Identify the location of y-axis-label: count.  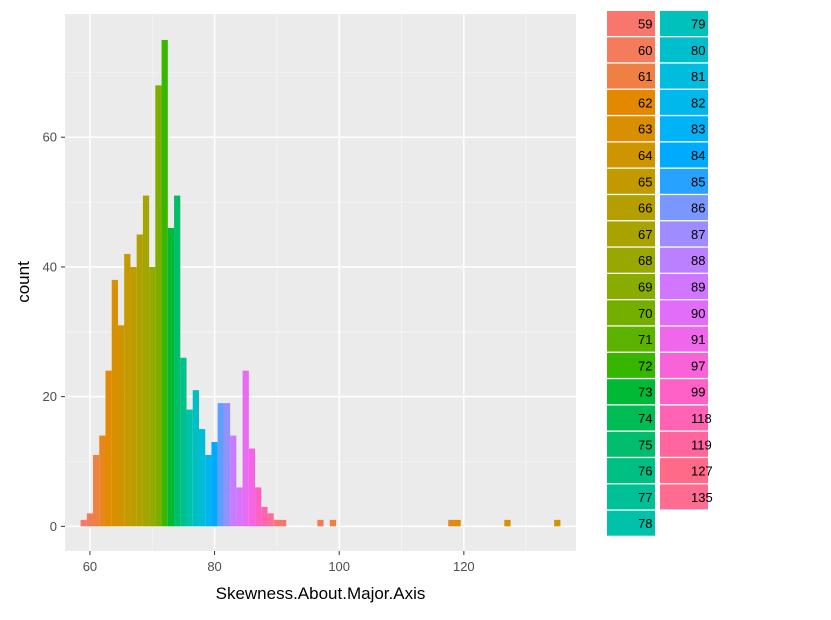
(23, 282).